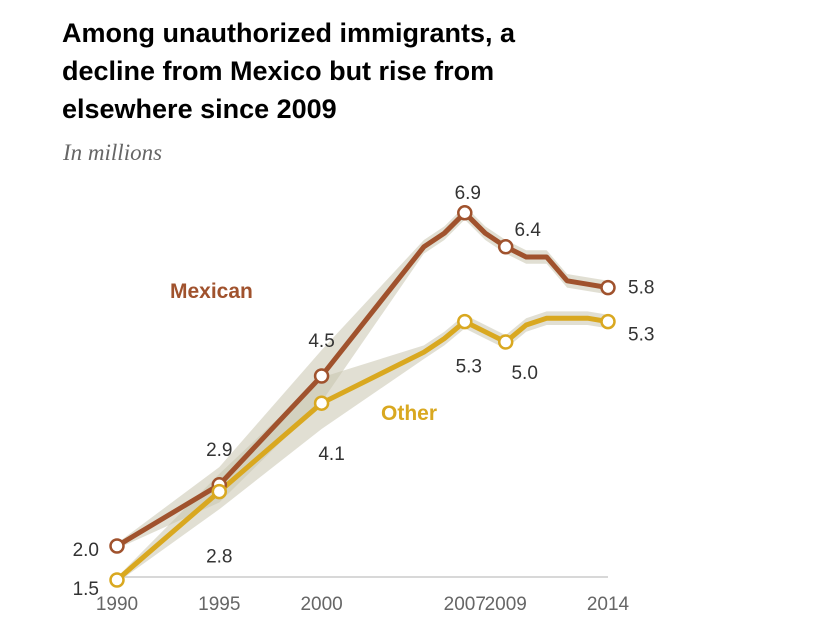 The image size is (837, 636). What do you see at coordinates (117, 580) in the screenshot?
I see `marker-other-1990` at bounding box center [117, 580].